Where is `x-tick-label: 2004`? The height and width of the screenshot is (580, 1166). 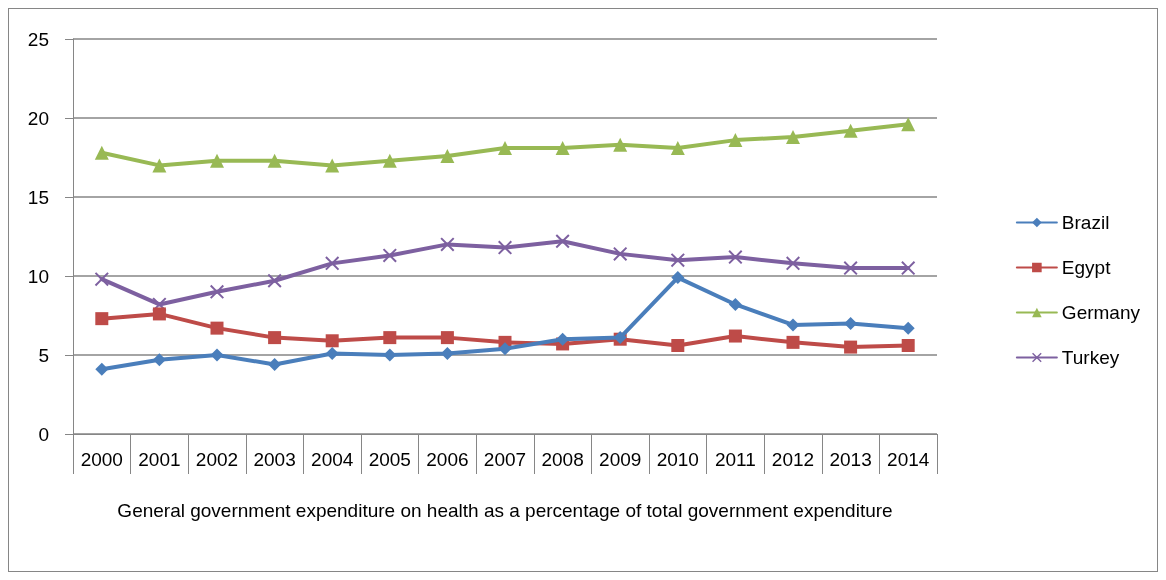 x-tick-label: 2004 is located at coordinates (332, 459).